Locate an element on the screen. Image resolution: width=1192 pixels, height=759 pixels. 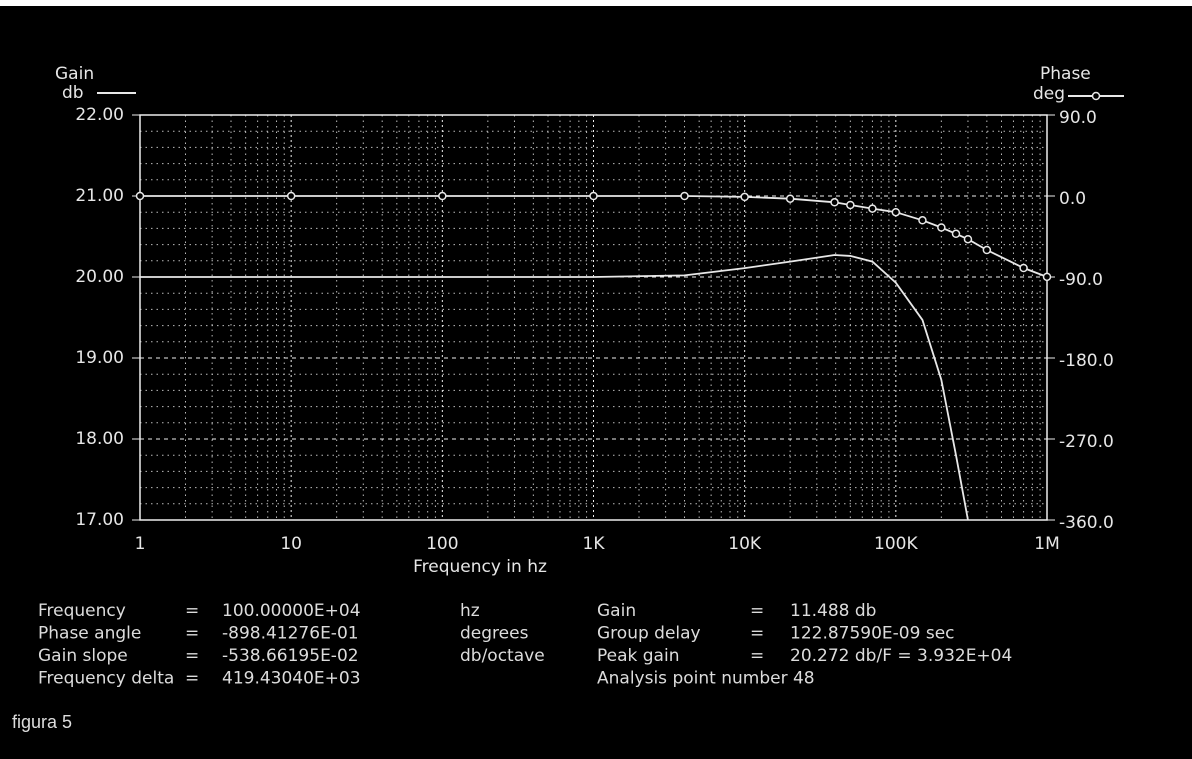
caption: figura 5 is located at coordinates (42, 722).